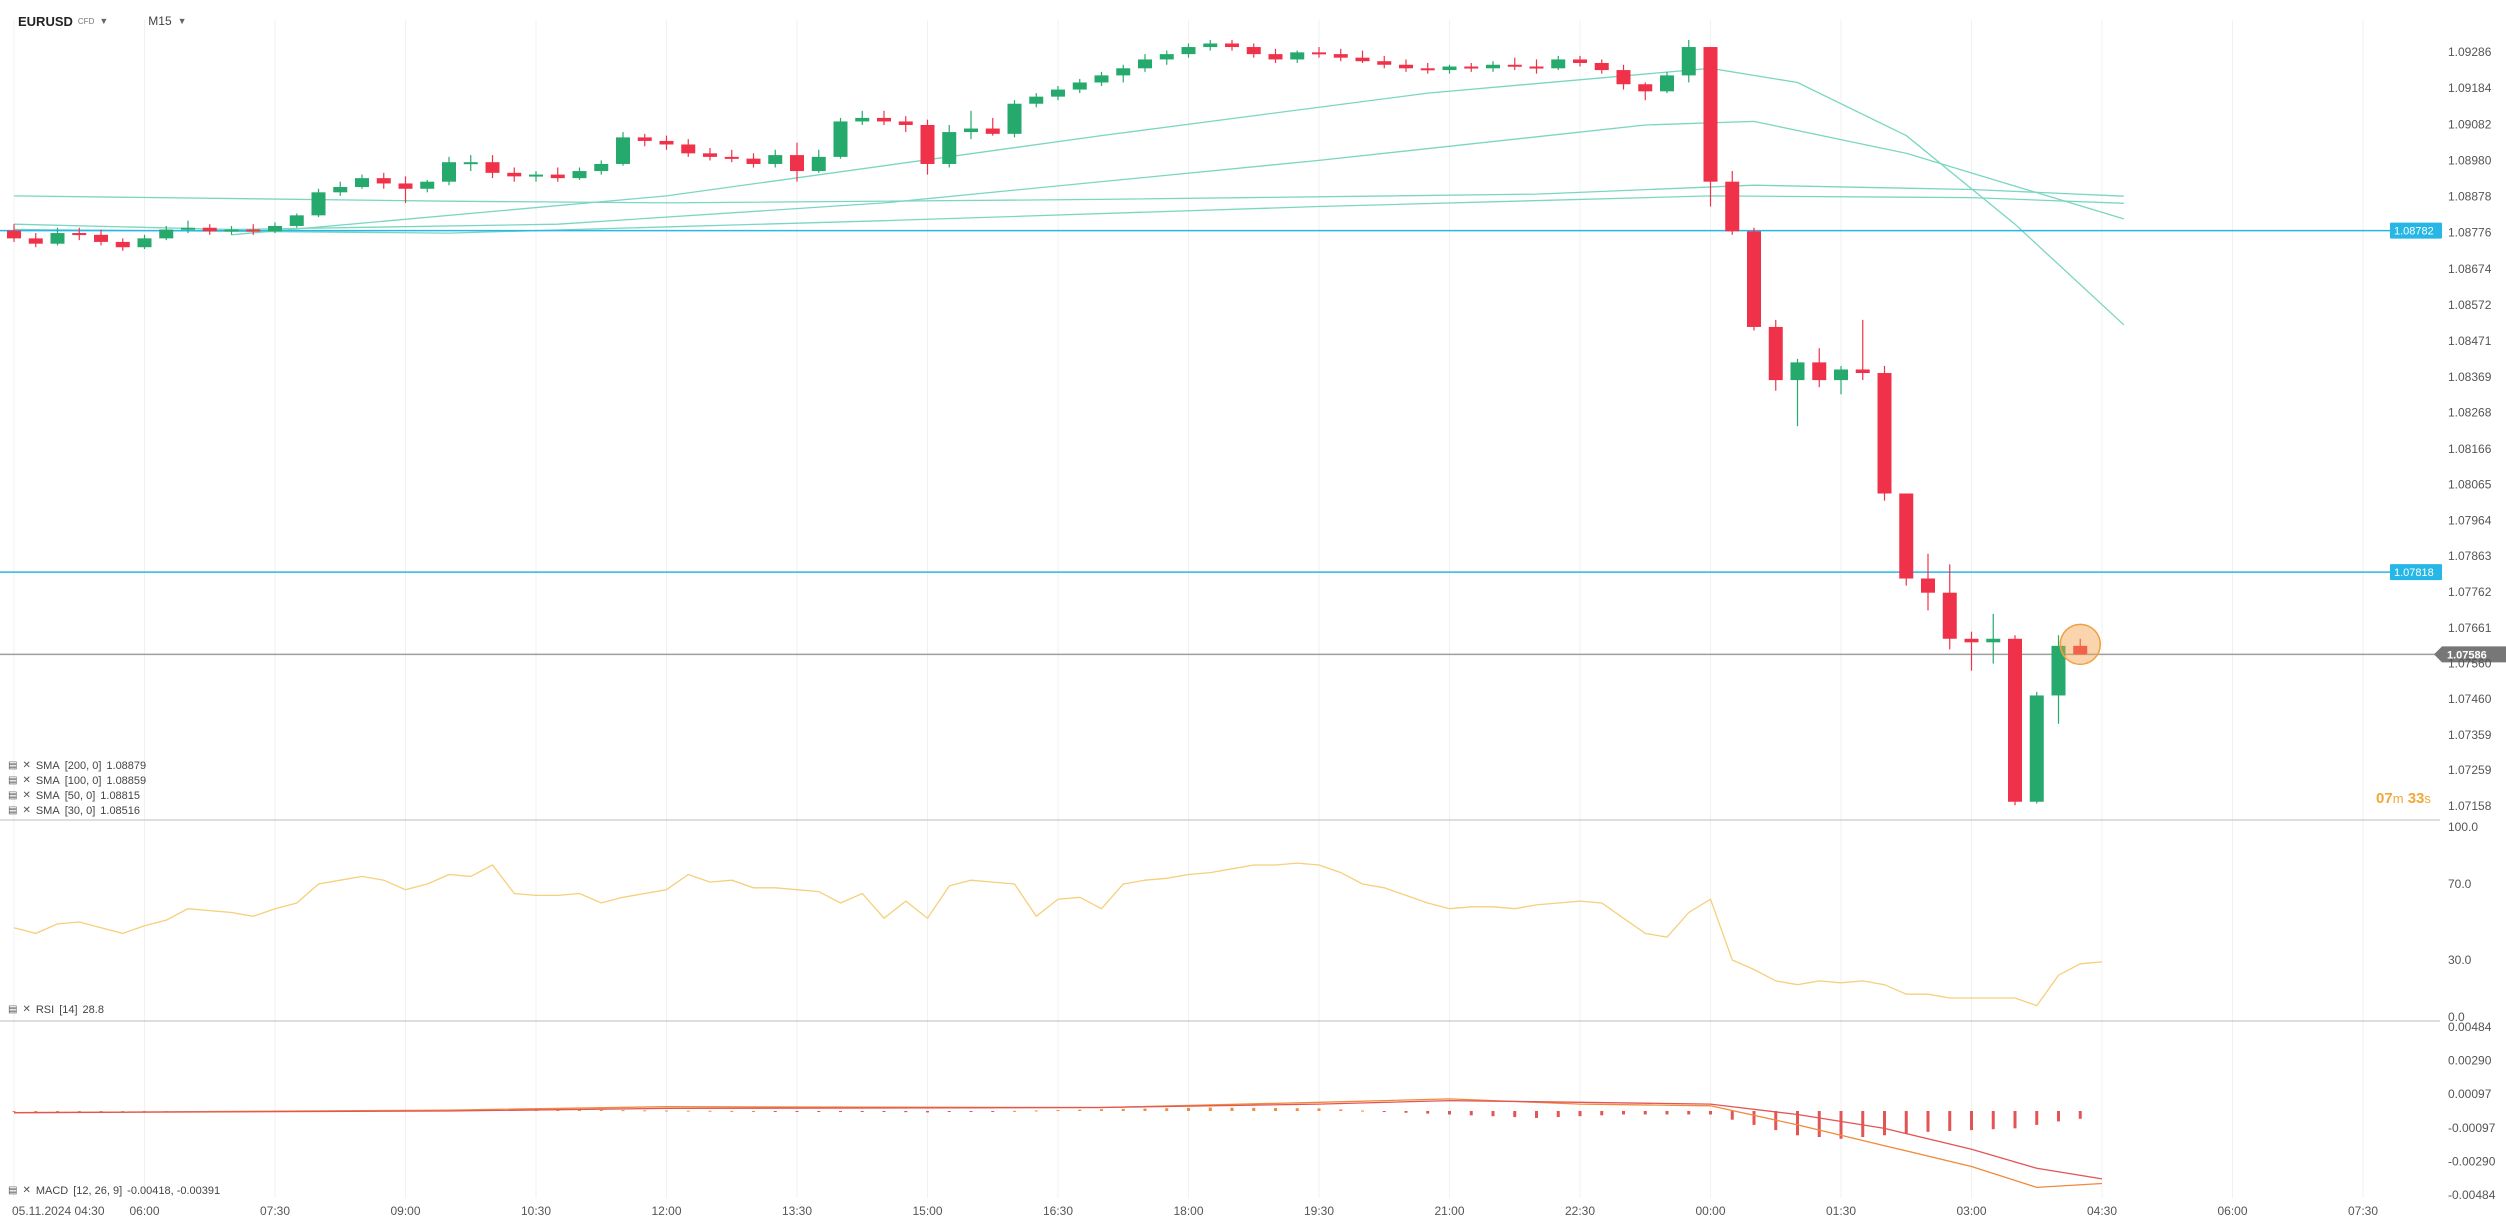  What do you see at coordinates (1058, 1139) in the screenshot?
I see `macd-signal-line` at bounding box center [1058, 1139].